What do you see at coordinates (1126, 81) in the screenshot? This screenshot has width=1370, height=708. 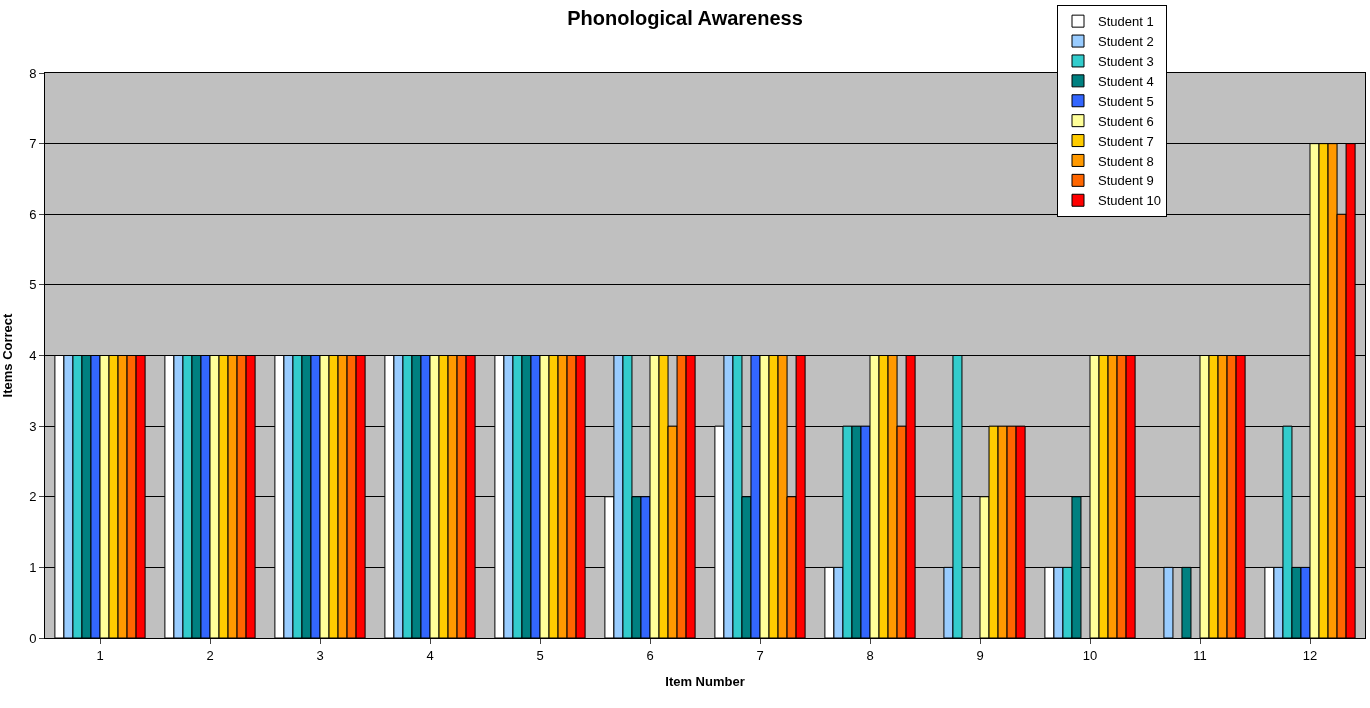 I see `legend-label: Student 4` at bounding box center [1126, 81].